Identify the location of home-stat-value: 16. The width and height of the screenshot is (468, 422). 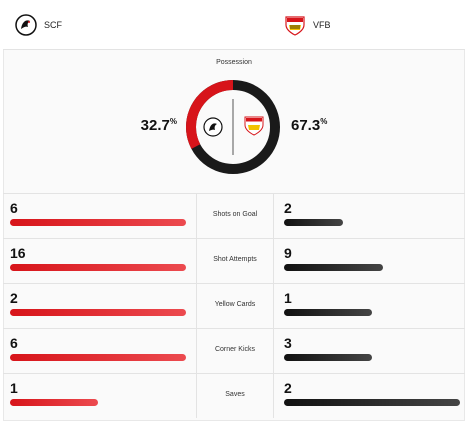
(18, 253).